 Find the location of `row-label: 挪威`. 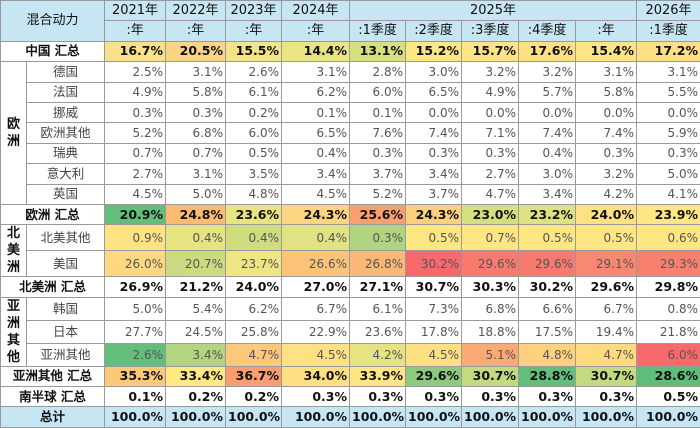

row-label: 挪威 is located at coordinates (66, 112).